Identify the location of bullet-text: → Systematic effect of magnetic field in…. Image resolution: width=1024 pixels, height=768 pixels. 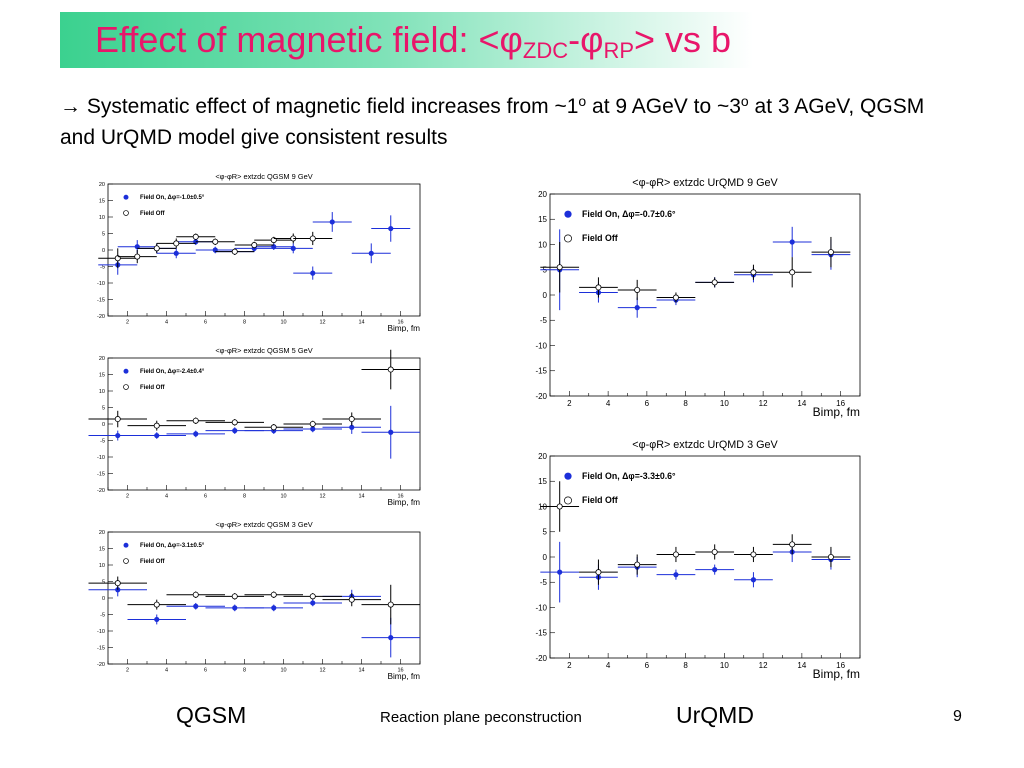
(492, 121).